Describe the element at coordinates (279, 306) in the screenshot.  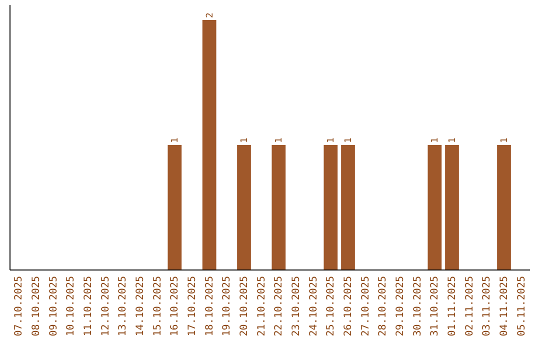
I see `x-tick-label: 22.10.2025` at that location.